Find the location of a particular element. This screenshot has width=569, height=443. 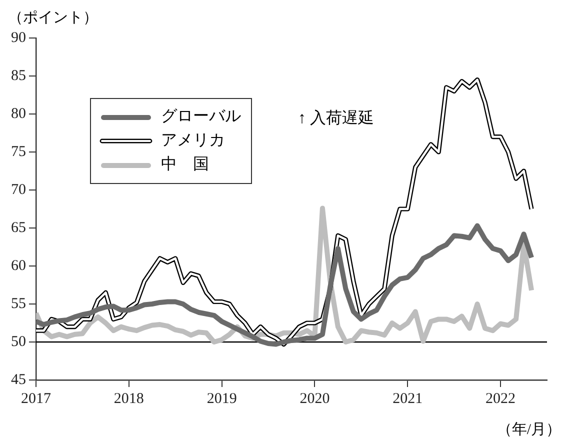

y-tick-label: 70 is located at coordinates (18, 190).